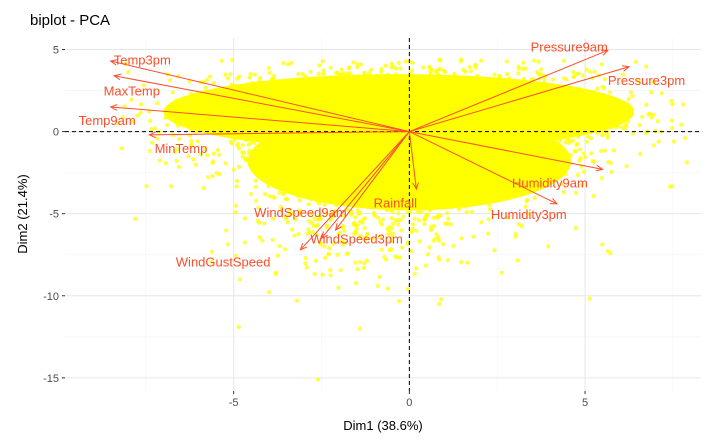 The image size is (726, 443). I want to click on arrow-shaft, so click(355, 191).